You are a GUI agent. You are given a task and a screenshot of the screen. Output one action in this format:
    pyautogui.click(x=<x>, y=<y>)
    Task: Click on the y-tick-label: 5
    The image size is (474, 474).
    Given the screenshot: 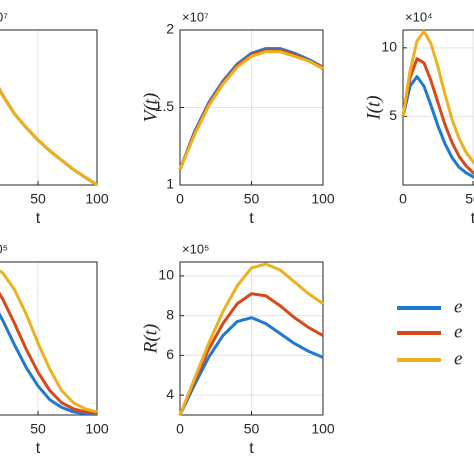 What is the action you would take?
    pyautogui.click(x=393, y=115)
    